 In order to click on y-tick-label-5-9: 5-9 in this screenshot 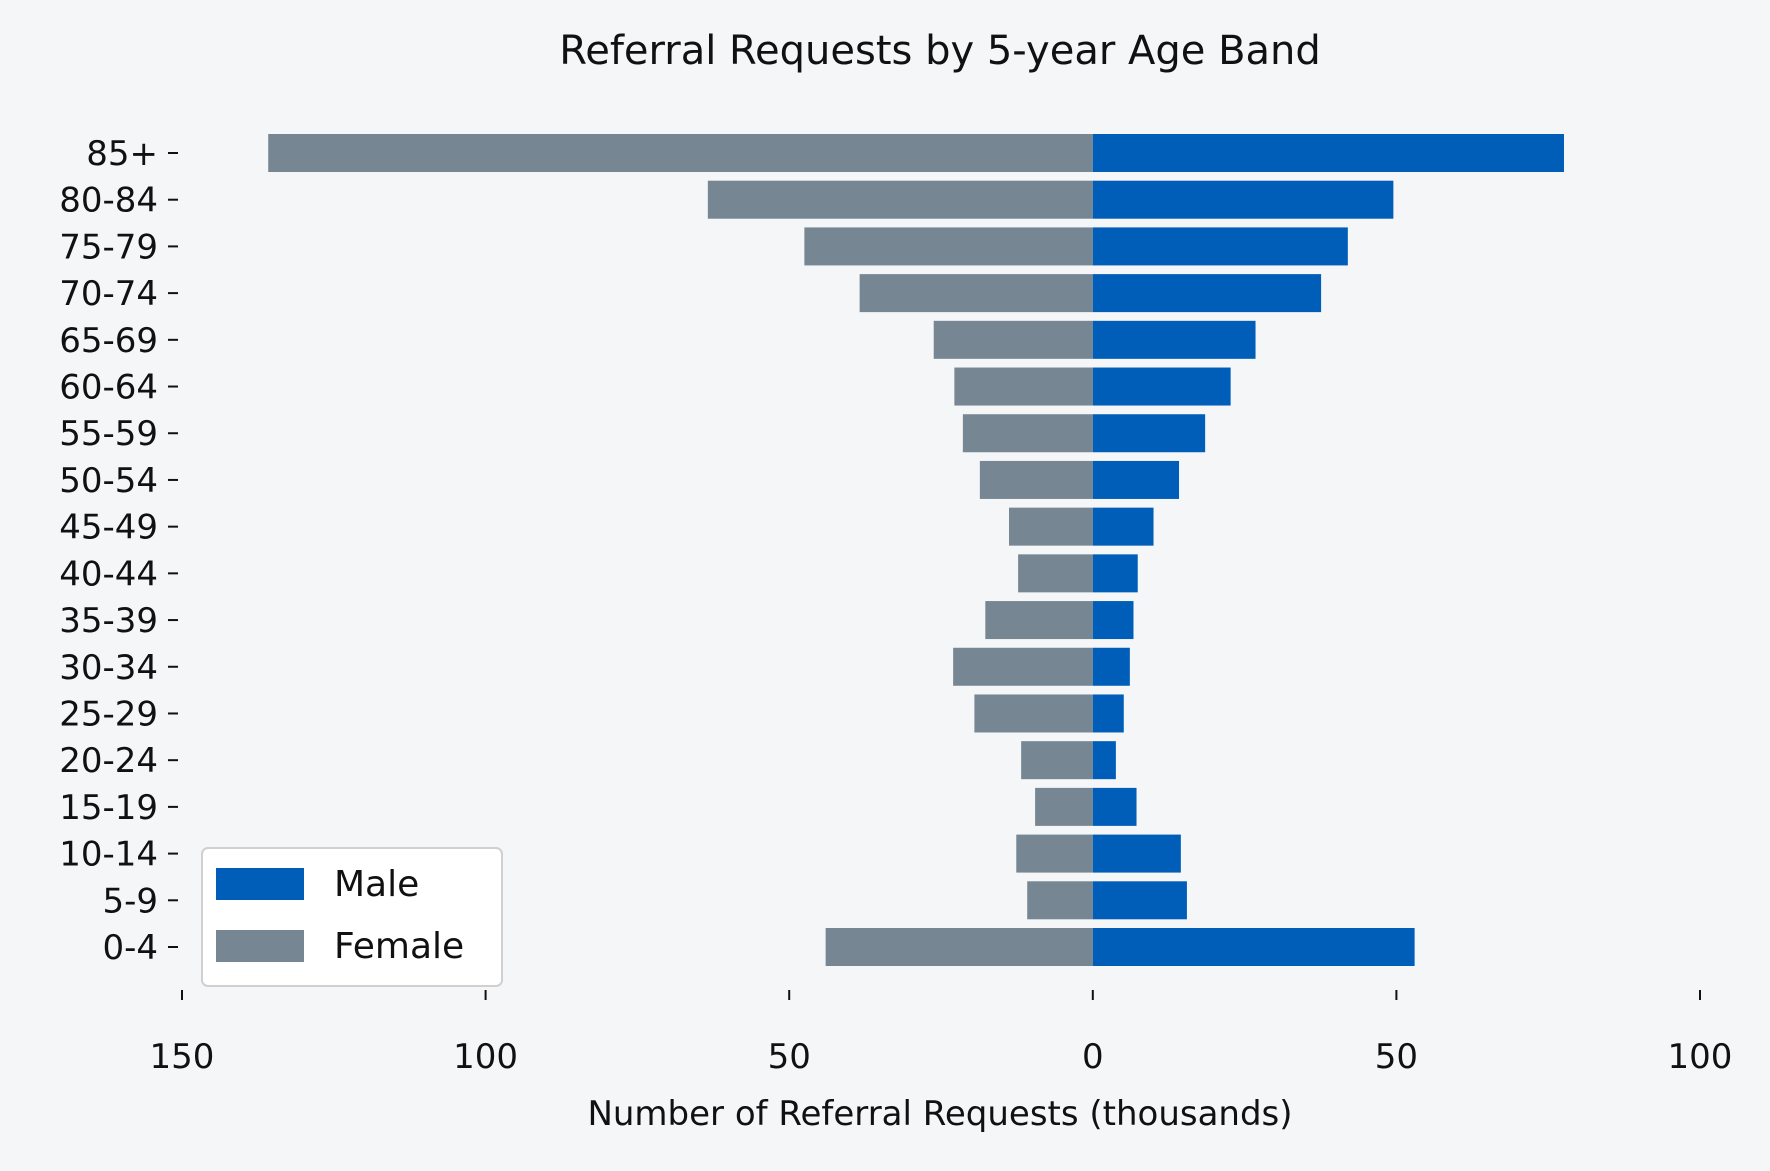, I will do `click(130, 901)`.